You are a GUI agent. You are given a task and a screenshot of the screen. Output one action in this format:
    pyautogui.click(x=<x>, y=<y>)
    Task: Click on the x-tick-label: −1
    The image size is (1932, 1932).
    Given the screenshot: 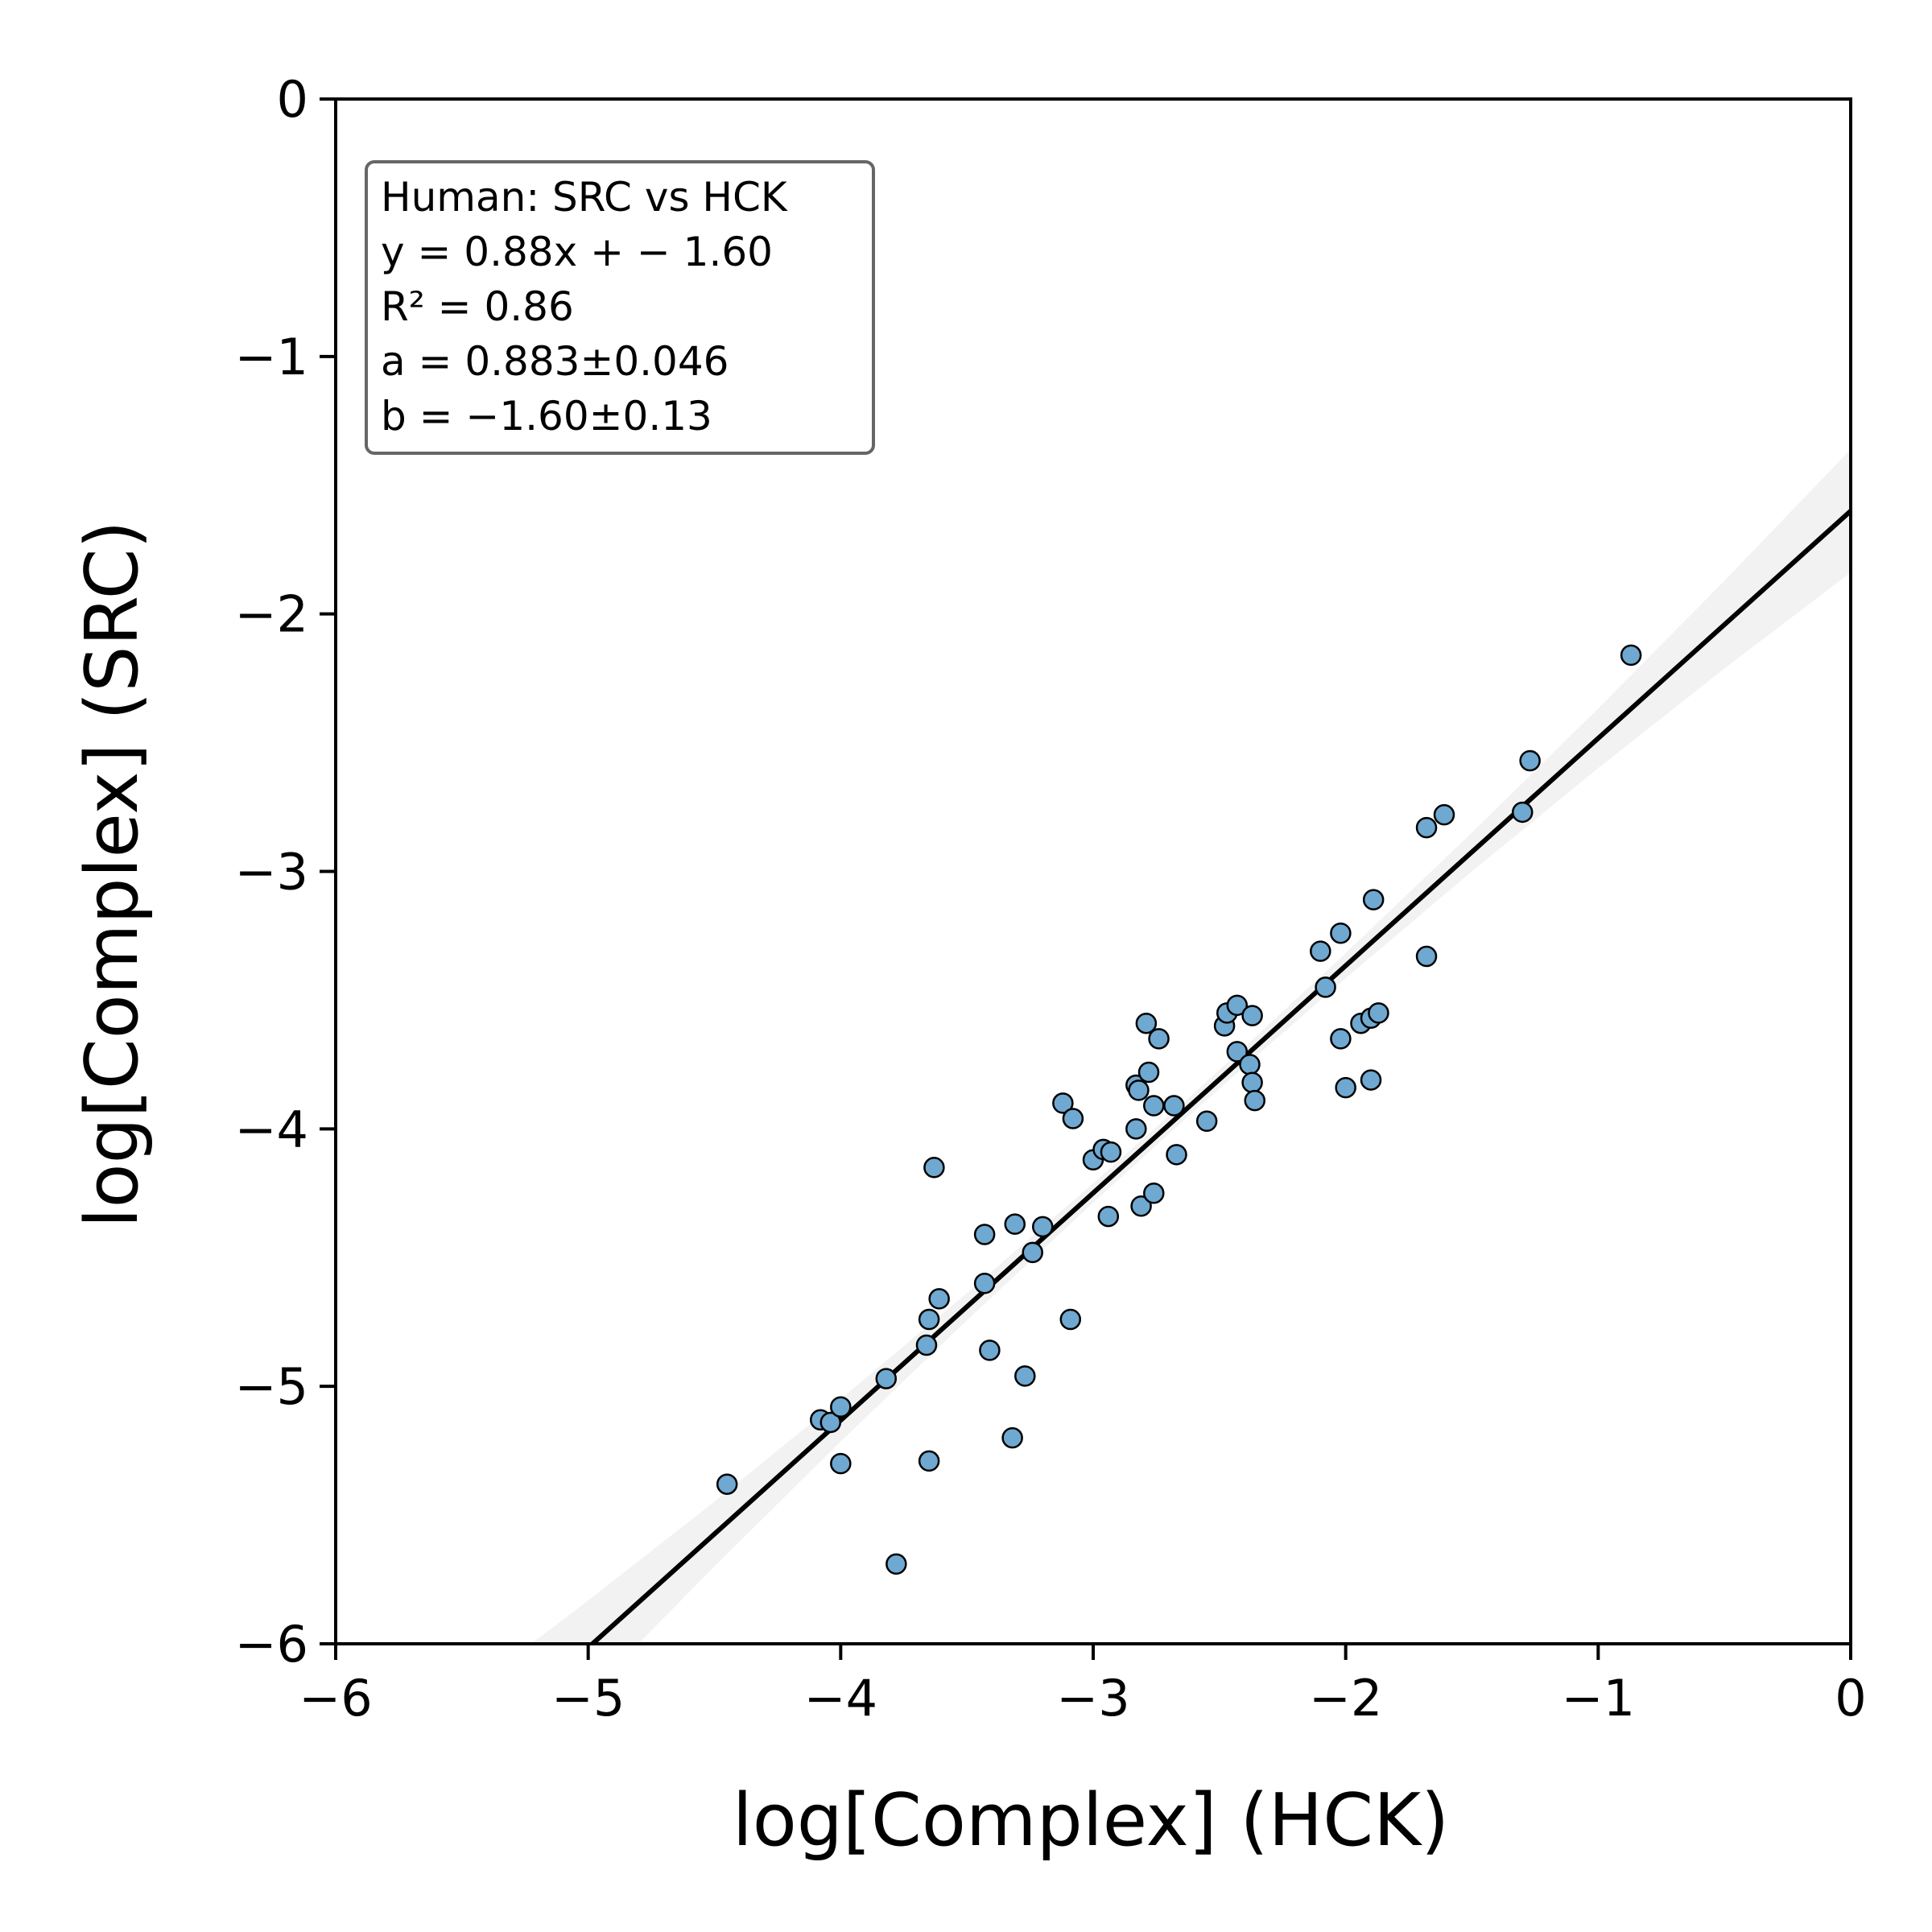 What is the action you would take?
    pyautogui.click(x=1598, y=1698)
    